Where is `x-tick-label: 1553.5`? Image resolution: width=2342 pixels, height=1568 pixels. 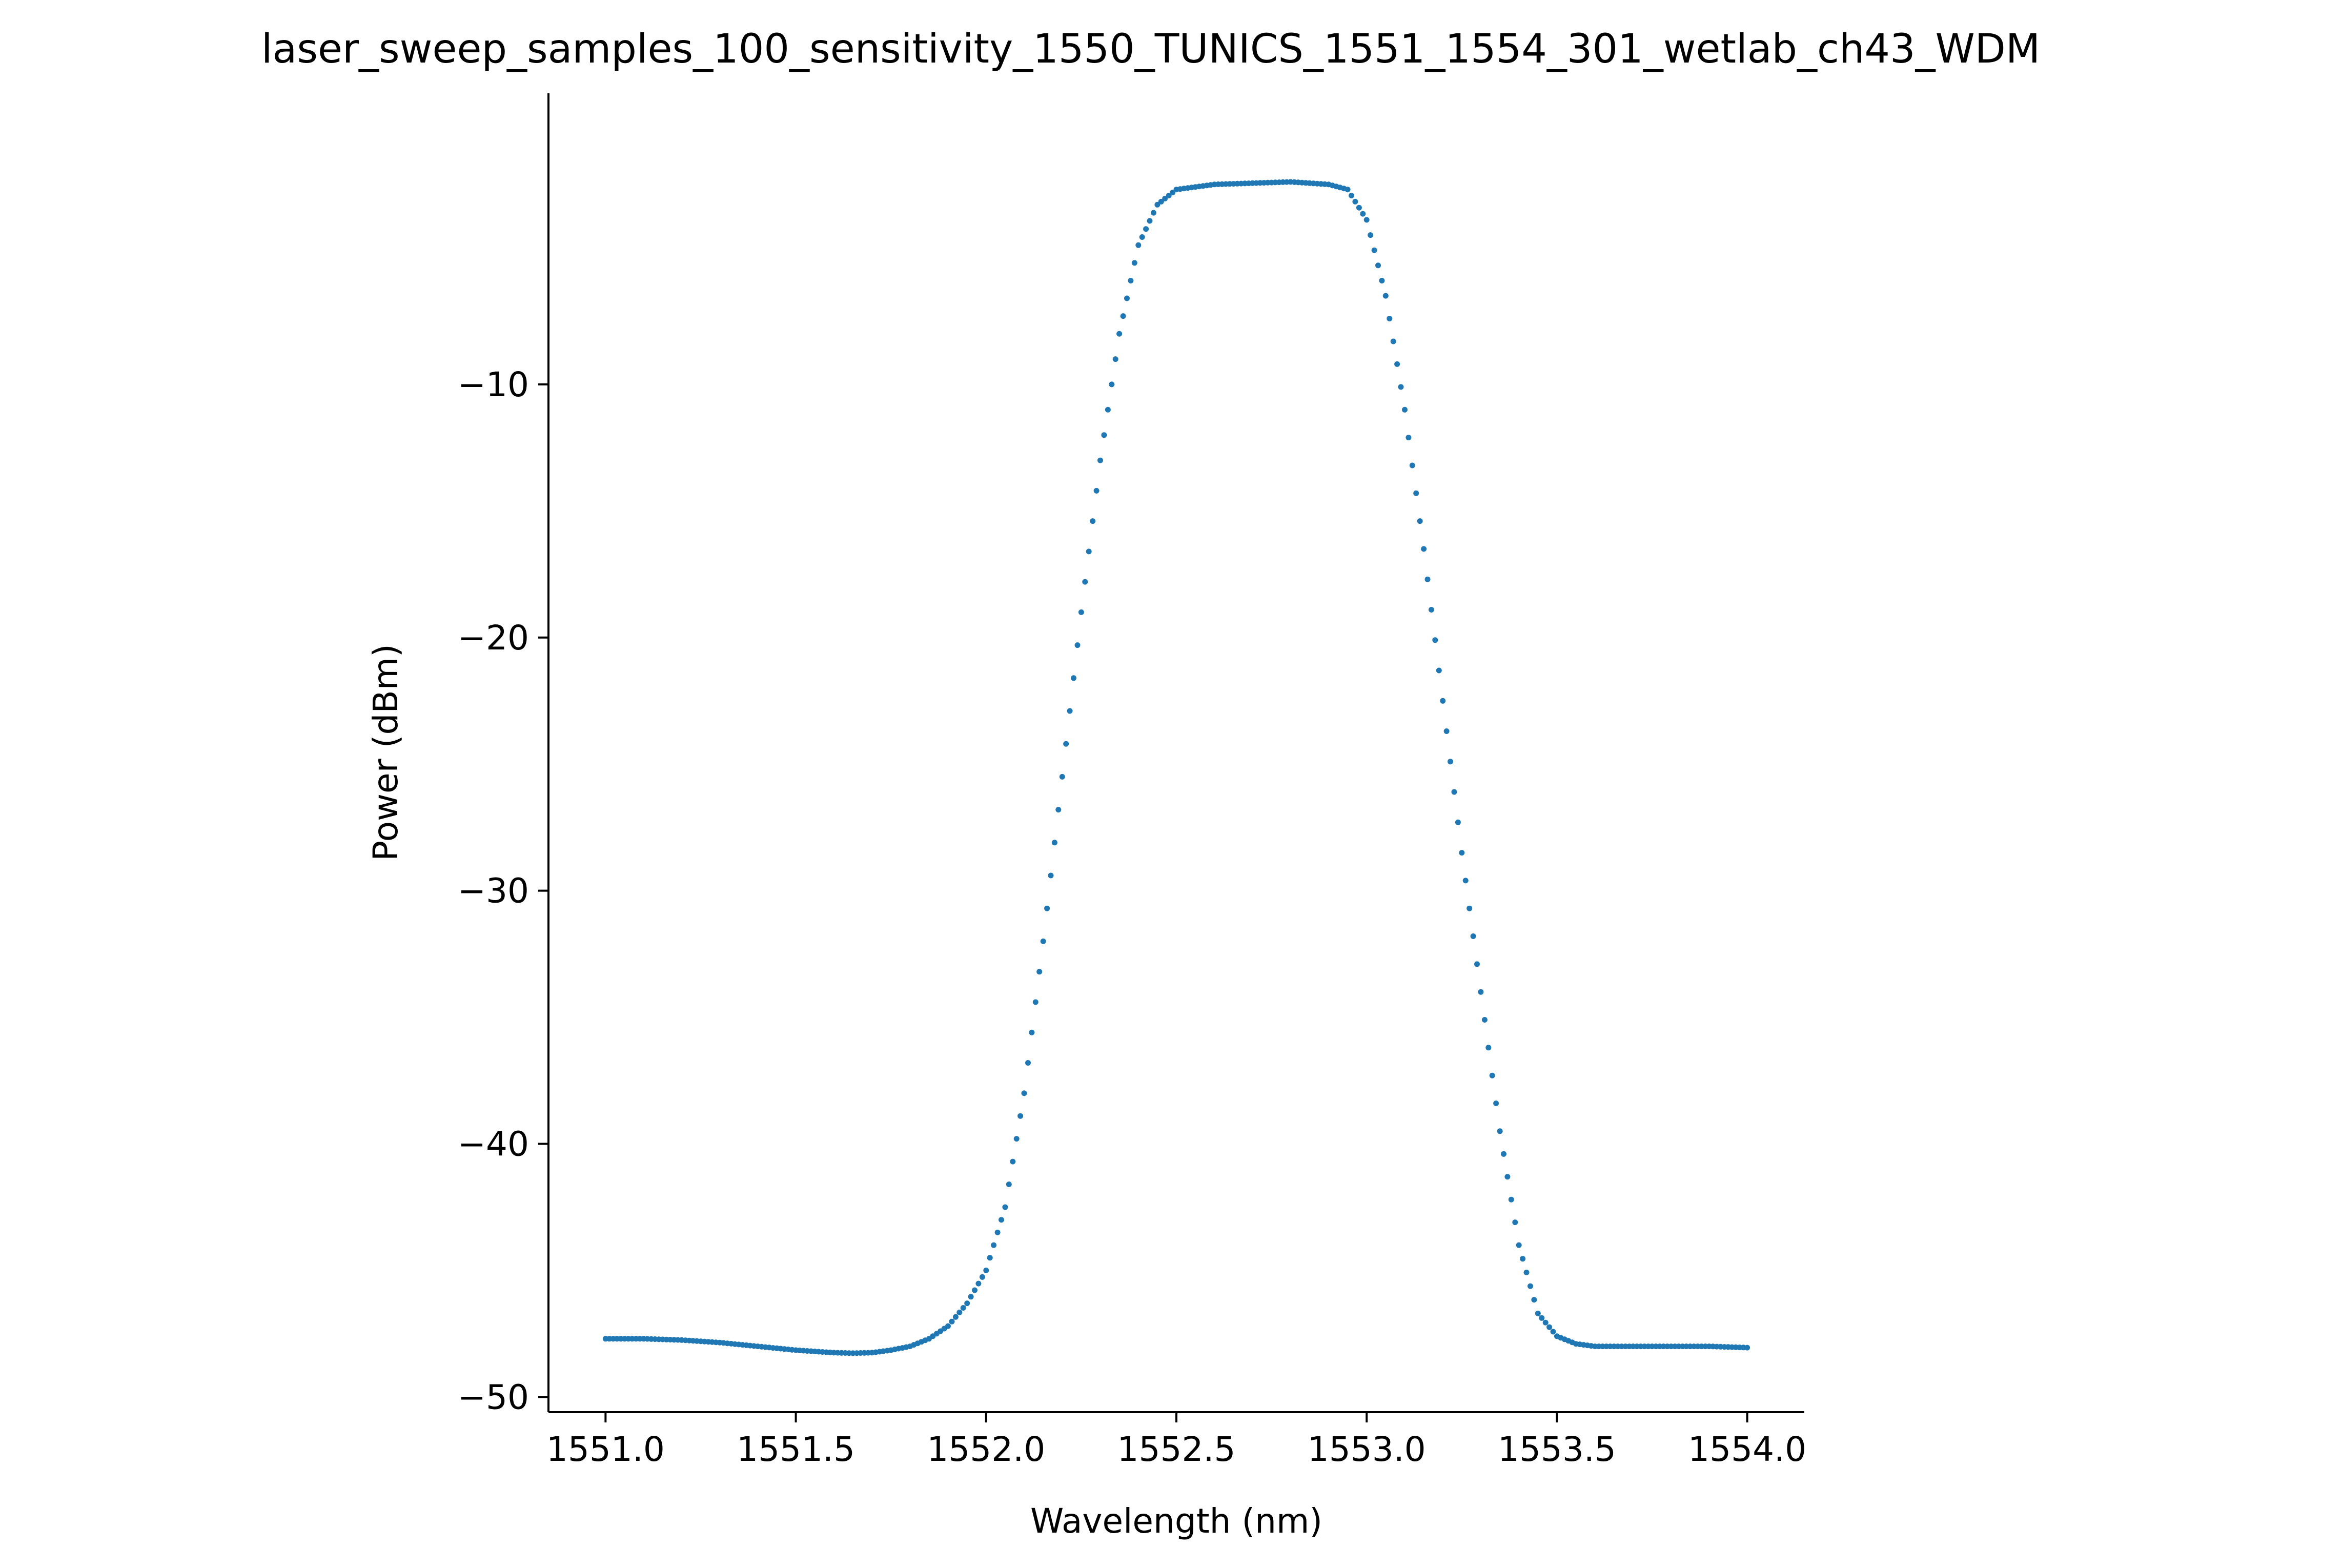 x-tick-label: 1553.5 is located at coordinates (1557, 1449).